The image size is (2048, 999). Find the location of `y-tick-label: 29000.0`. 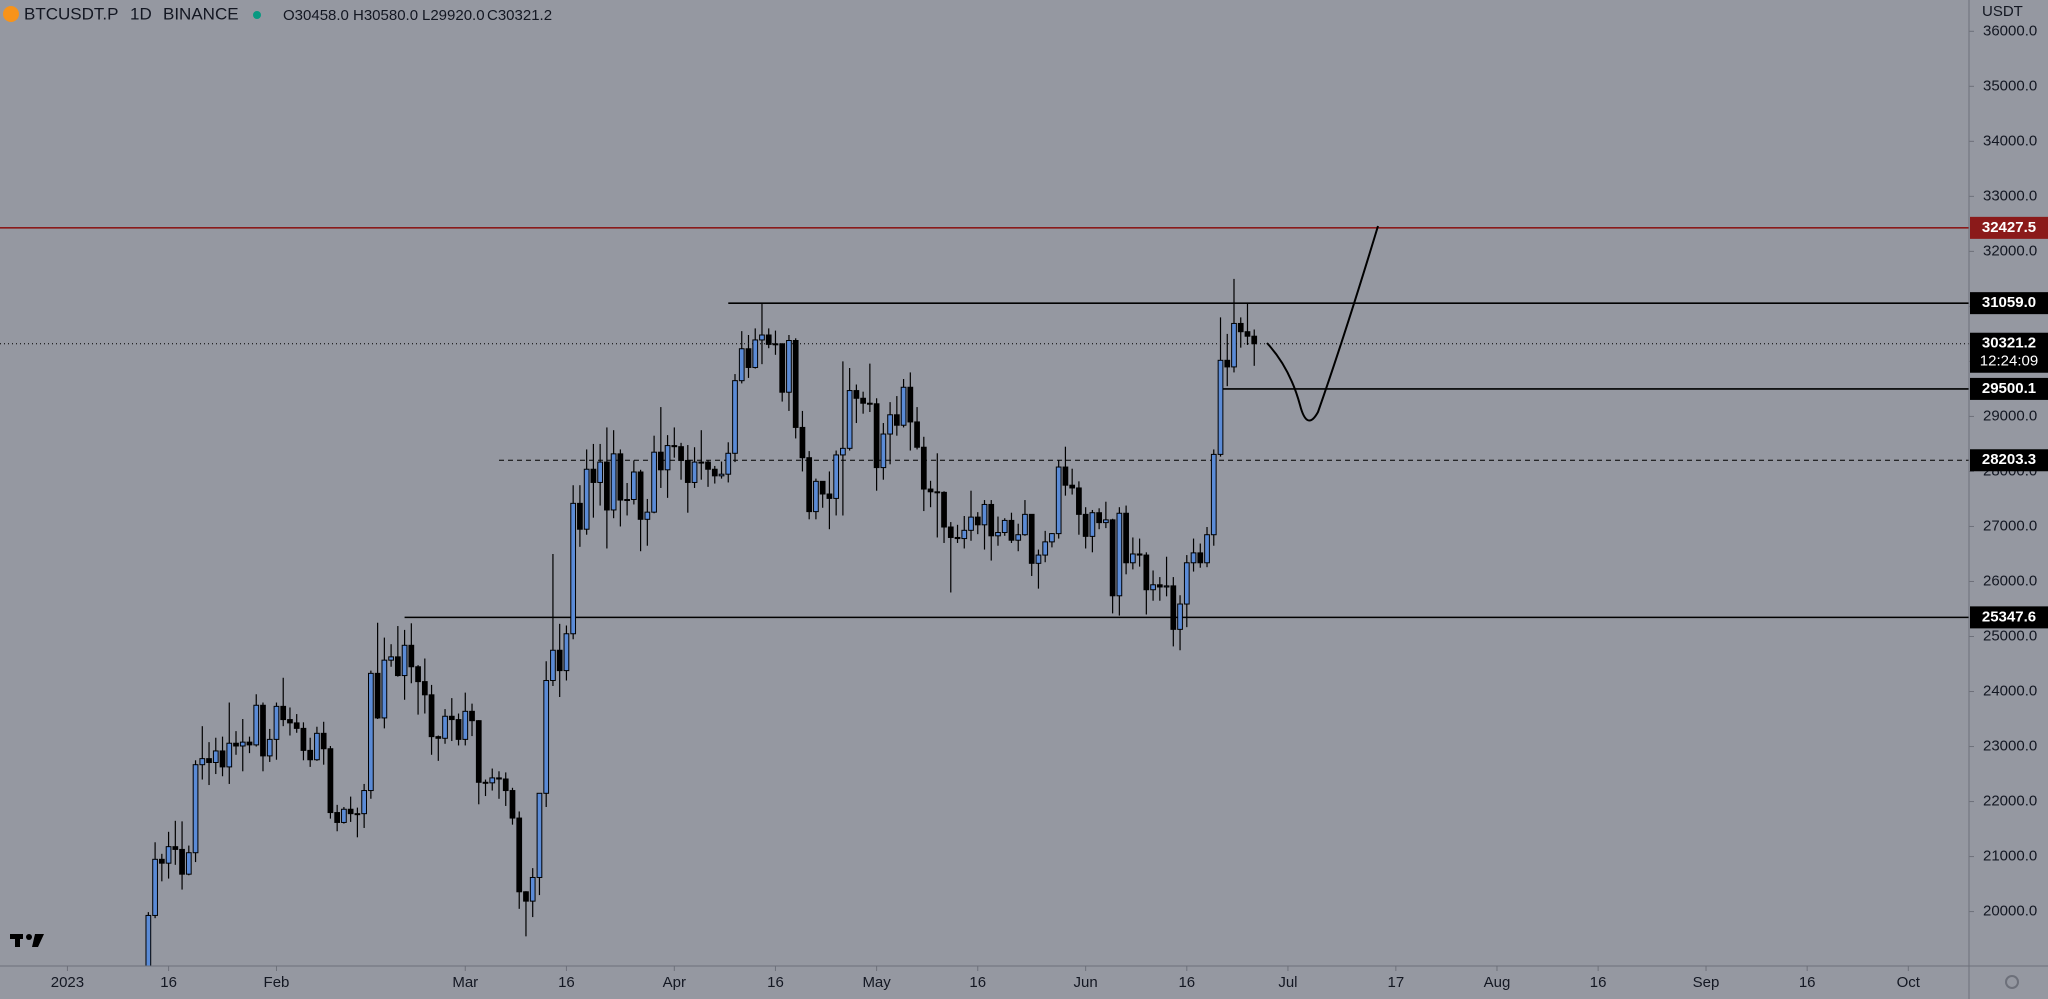

y-tick-label: 29000.0 is located at coordinates (2010, 415).